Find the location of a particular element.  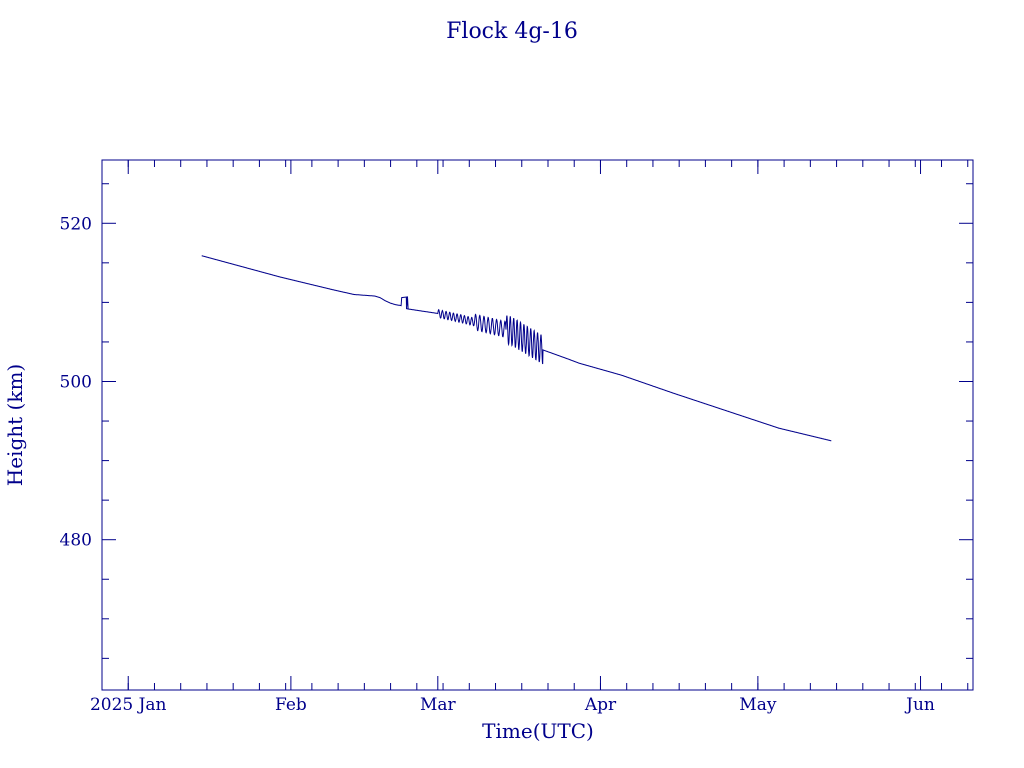

x-tick-label: Feb is located at coordinates (291, 705).